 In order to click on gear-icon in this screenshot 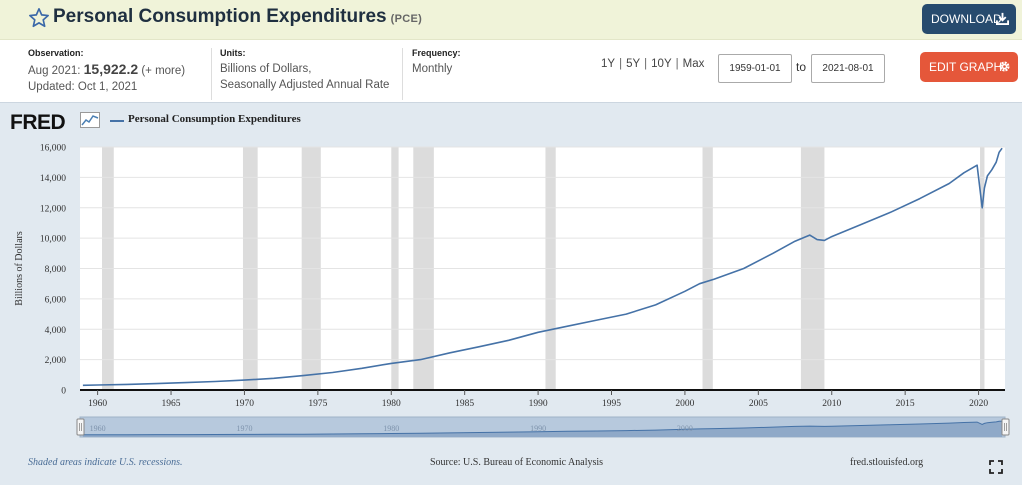, I will do `click(1004, 66)`.